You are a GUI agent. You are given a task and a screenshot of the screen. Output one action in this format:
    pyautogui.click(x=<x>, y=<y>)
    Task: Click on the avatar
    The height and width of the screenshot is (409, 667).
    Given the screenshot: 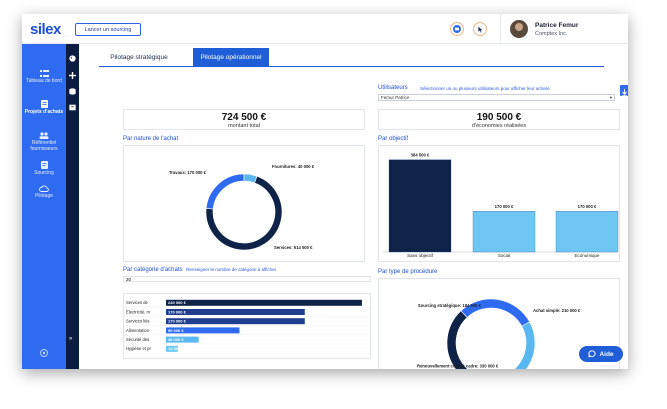 What is the action you would take?
    pyautogui.click(x=519, y=29)
    